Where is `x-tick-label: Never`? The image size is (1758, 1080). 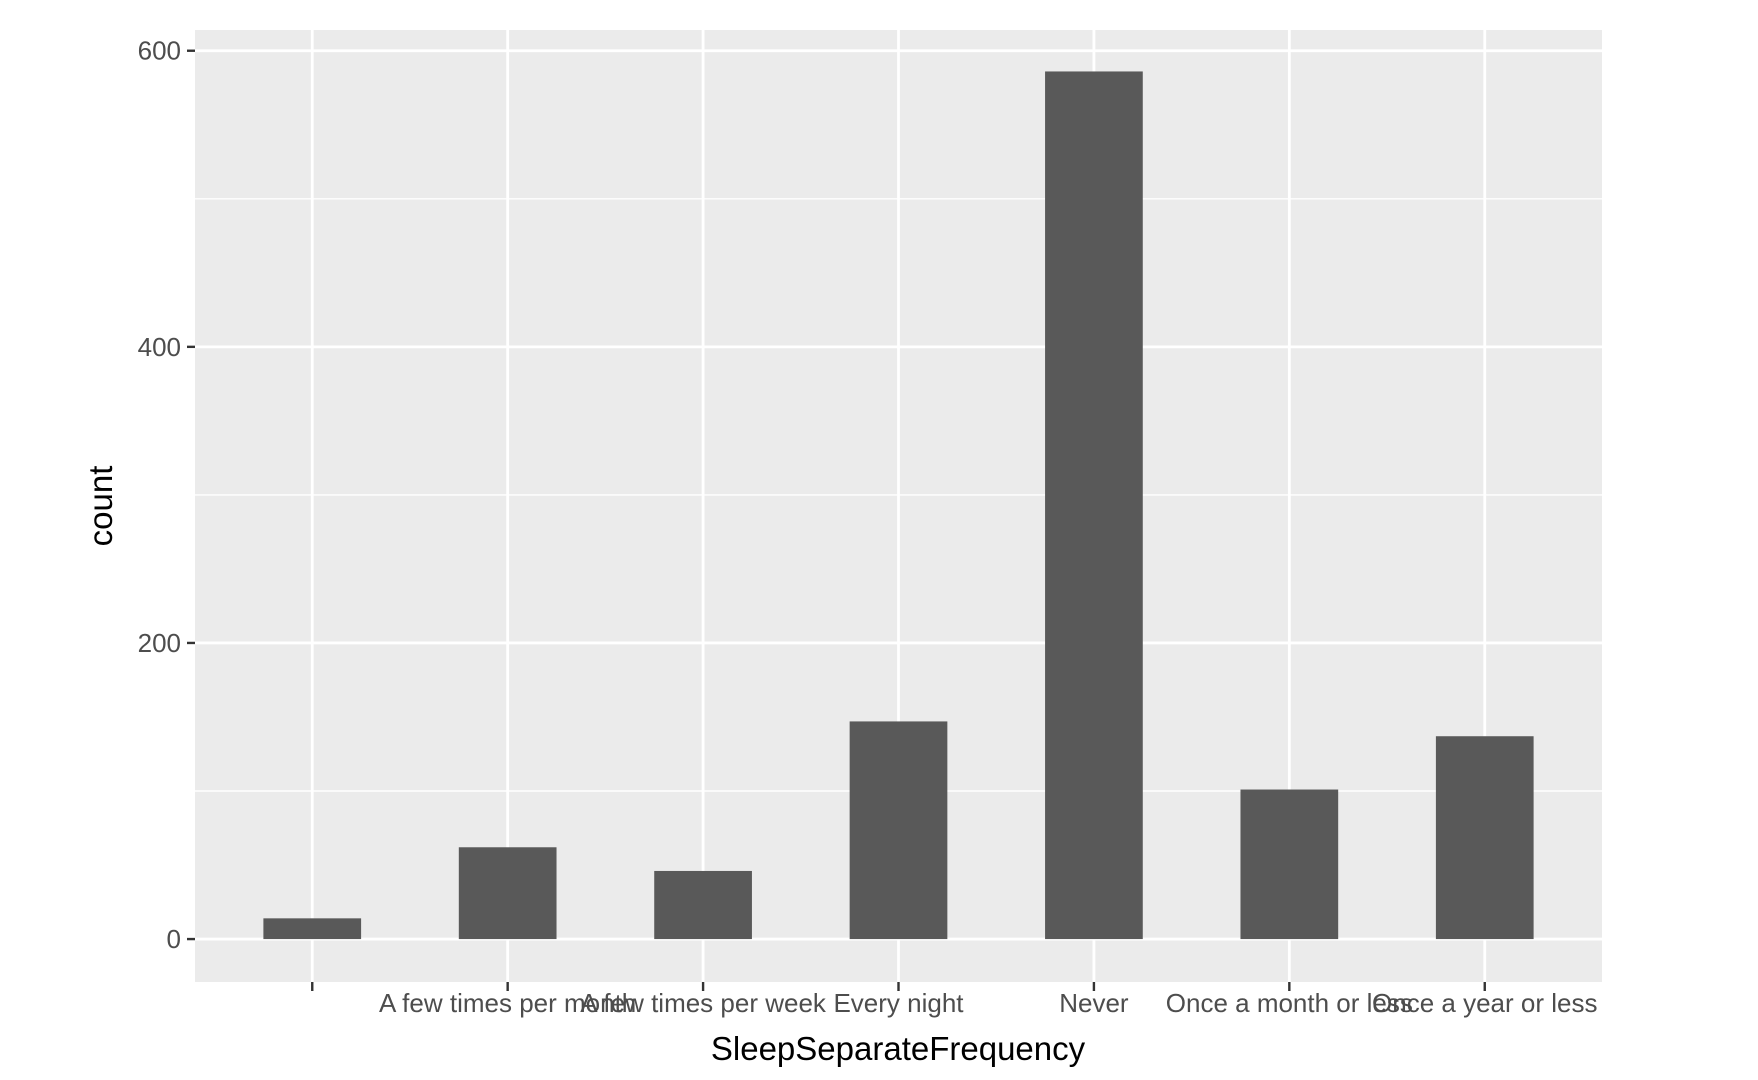 x-tick-label: Never is located at coordinates (1094, 1003).